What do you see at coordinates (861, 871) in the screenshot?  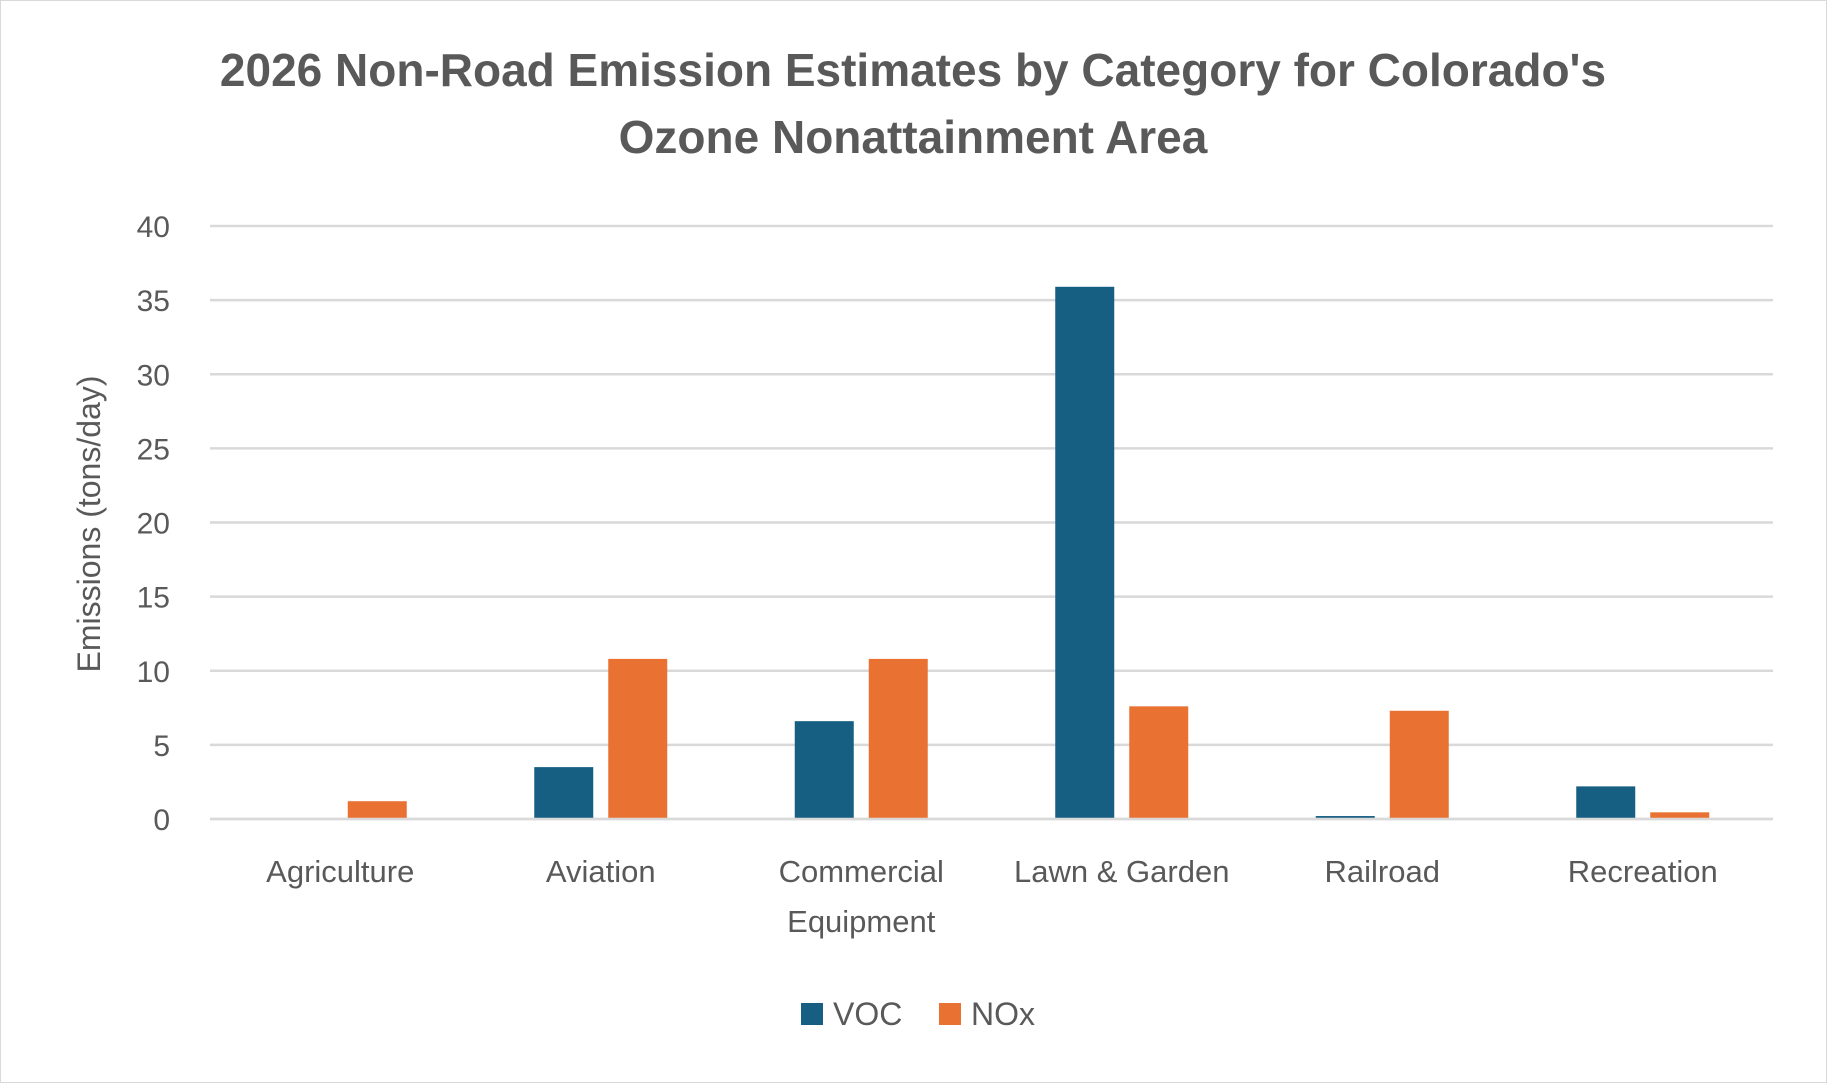 I see `x-tick-label: Commercial` at bounding box center [861, 871].